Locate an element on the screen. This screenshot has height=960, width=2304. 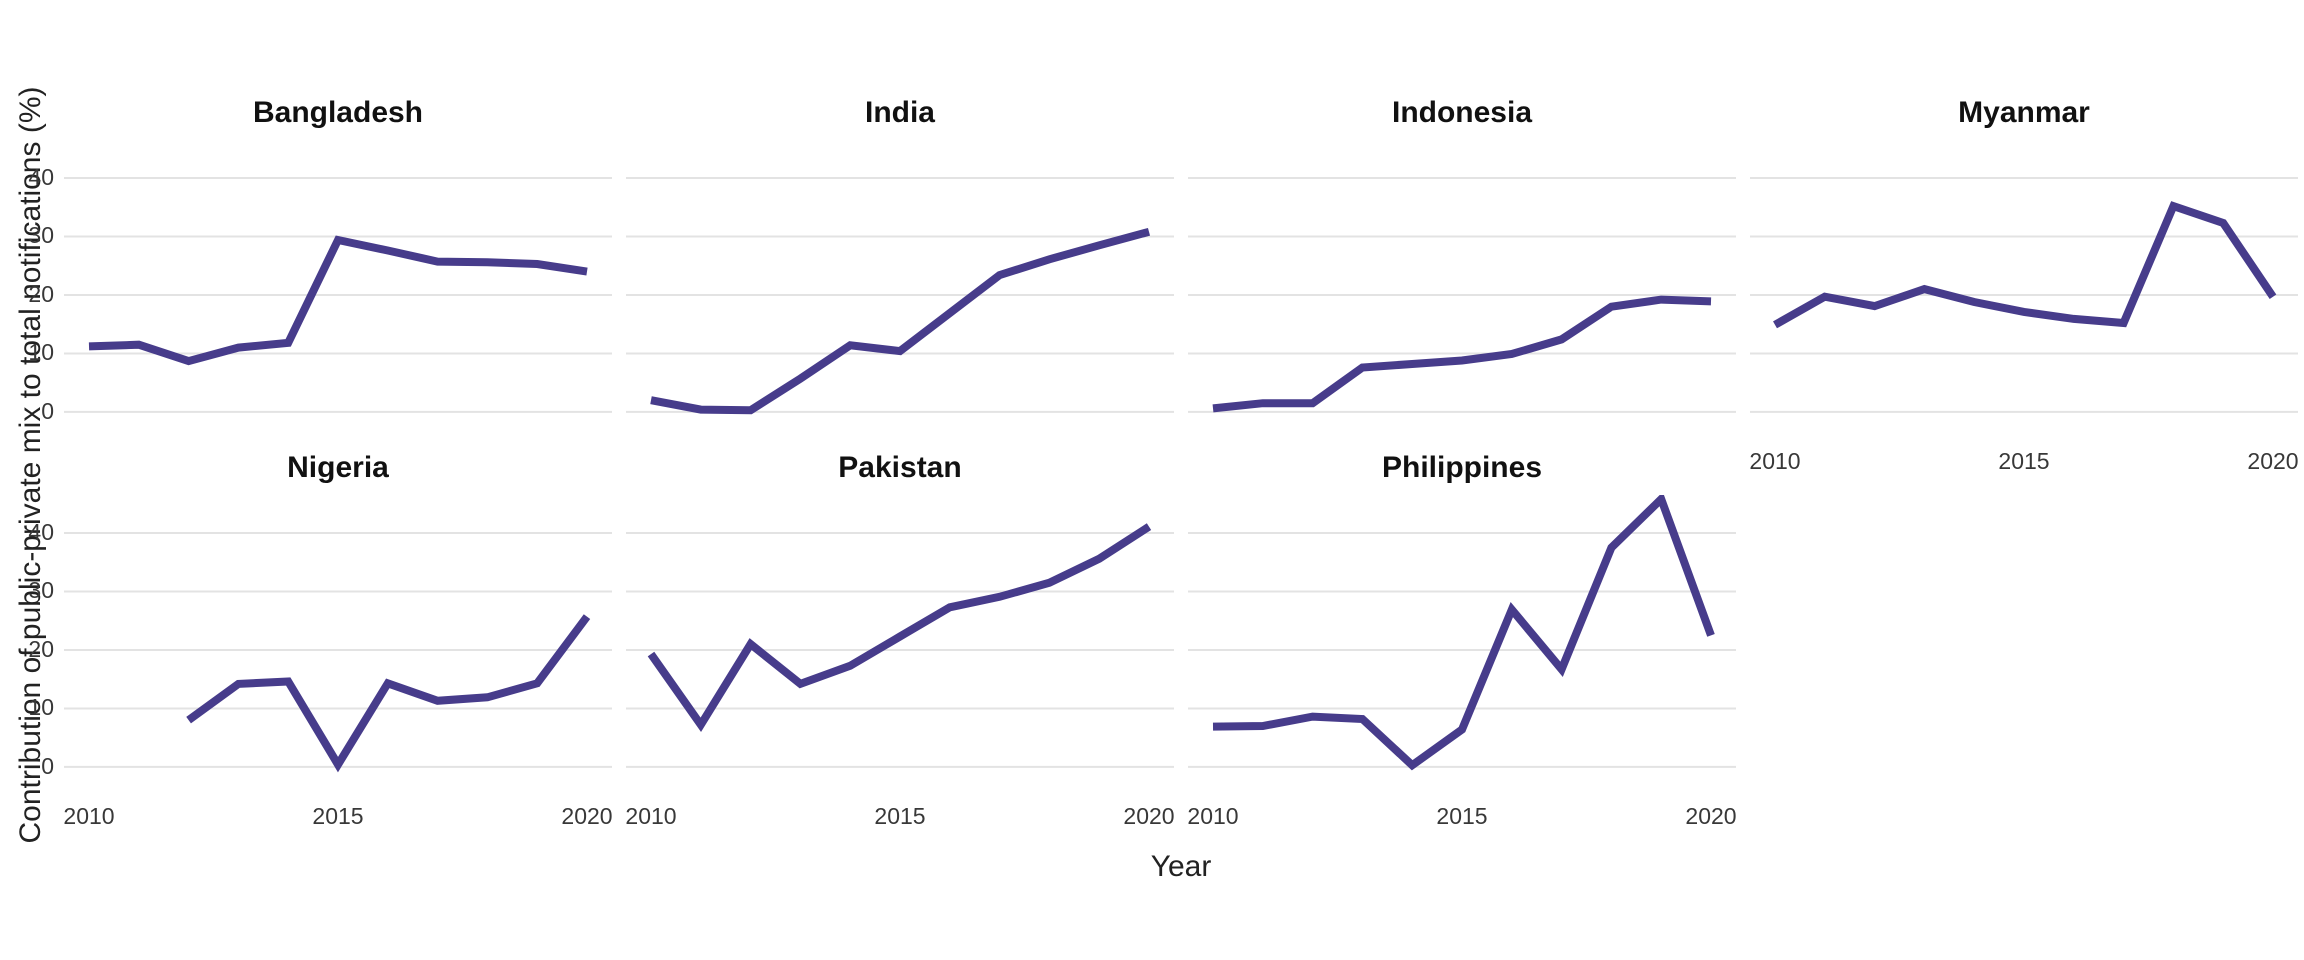
y-tick-label-0-row1: 0 is located at coordinates (47, 765).